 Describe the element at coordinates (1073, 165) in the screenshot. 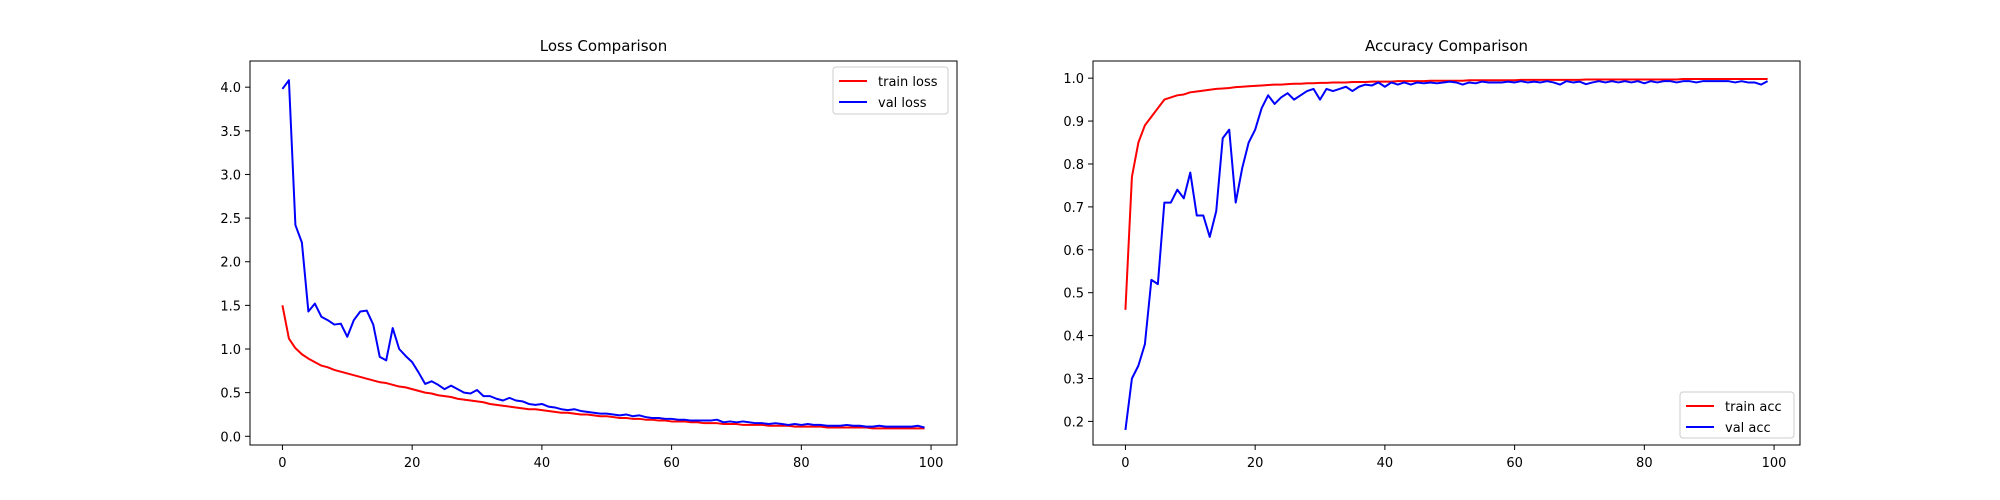

I see `y-tick-label: 0.8` at that location.